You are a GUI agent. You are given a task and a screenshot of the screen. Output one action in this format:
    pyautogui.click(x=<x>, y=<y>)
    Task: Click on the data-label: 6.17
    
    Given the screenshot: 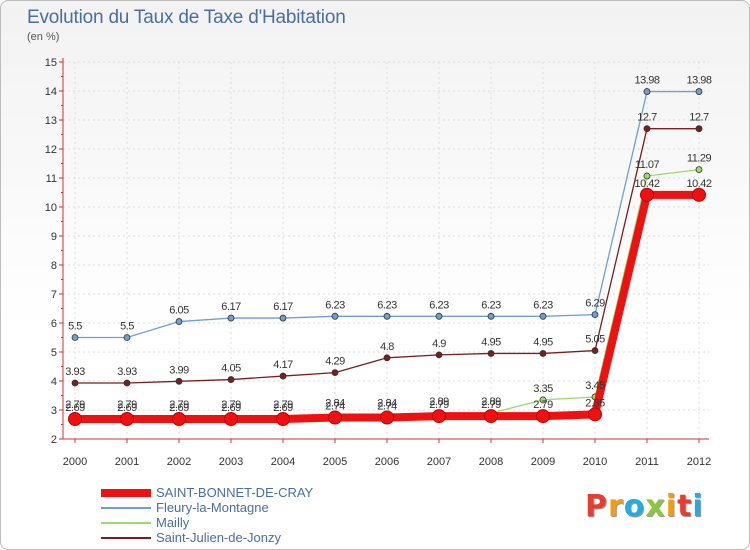 What is the action you would take?
    pyautogui.click(x=231, y=307)
    